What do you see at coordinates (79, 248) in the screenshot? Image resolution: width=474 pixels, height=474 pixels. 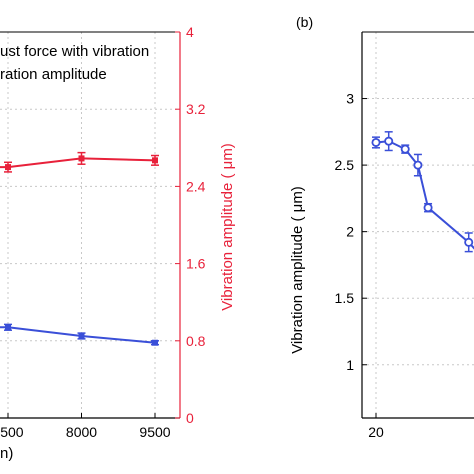 I see `panel-a-marks` at bounding box center [79, 248].